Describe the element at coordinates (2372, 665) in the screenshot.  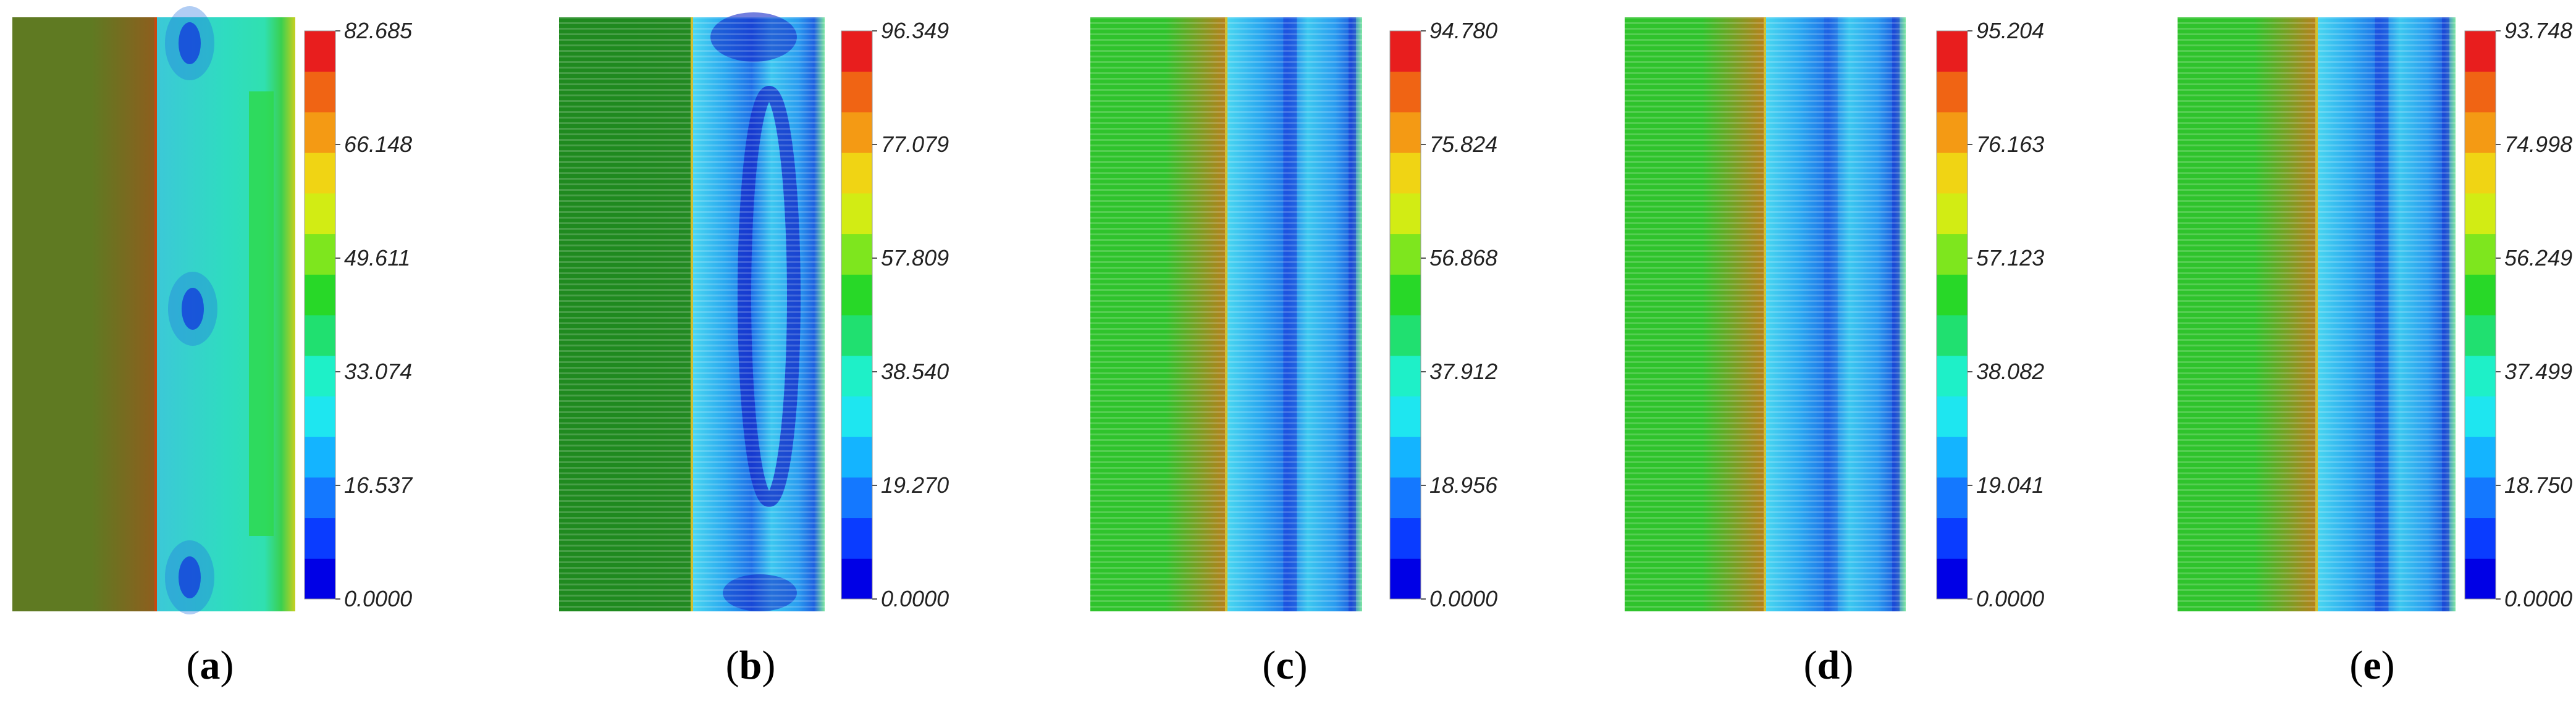
I see `panel-label: e` at that location.